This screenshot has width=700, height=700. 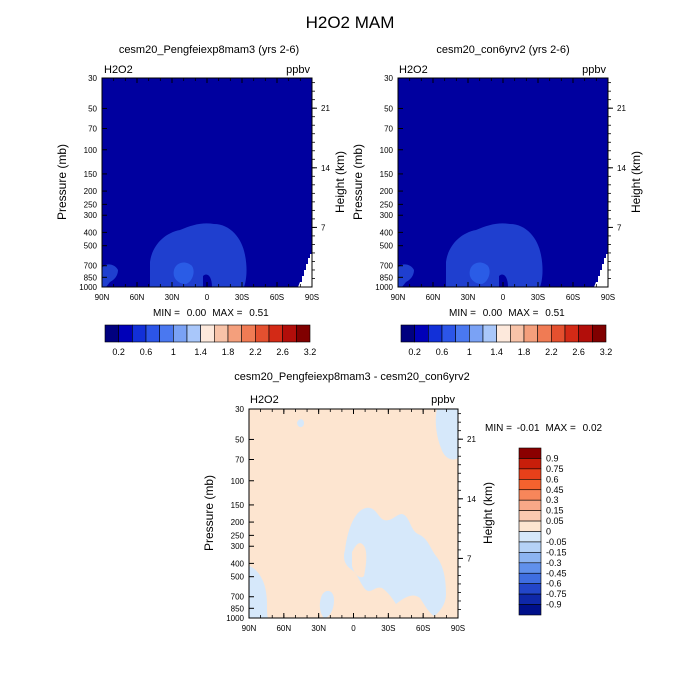 What do you see at coordinates (464, 313) in the screenshot?
I see `panel-control-min-label: MIN =` at bounding box center [464, 313].